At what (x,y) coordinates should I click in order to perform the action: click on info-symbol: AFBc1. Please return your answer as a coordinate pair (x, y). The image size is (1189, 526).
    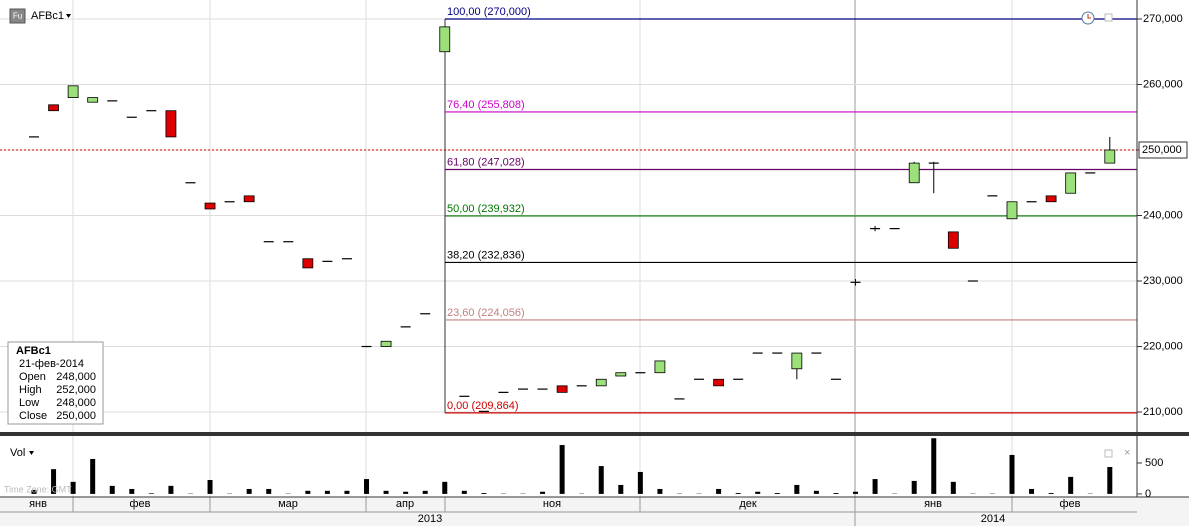
    Looking at the image, I should click on (33, 351).